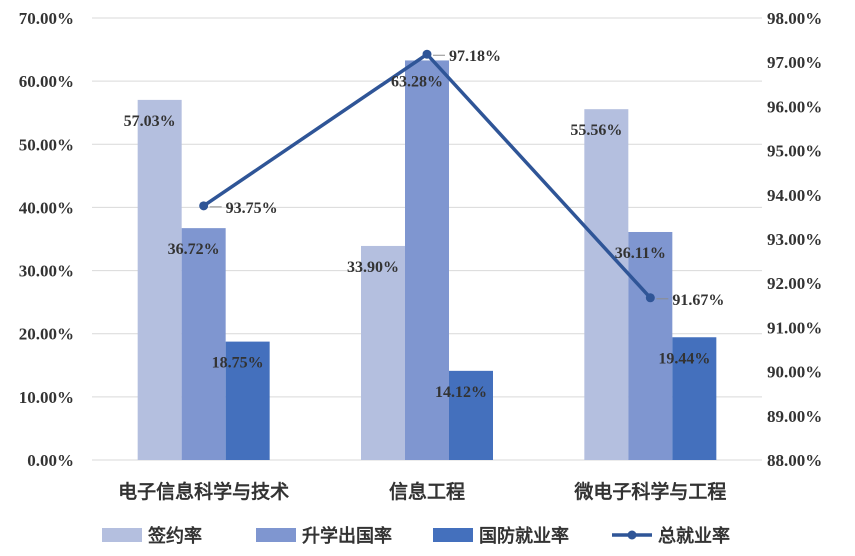  I want to click on bar-data-label: 55.56%, so click(596, 130).